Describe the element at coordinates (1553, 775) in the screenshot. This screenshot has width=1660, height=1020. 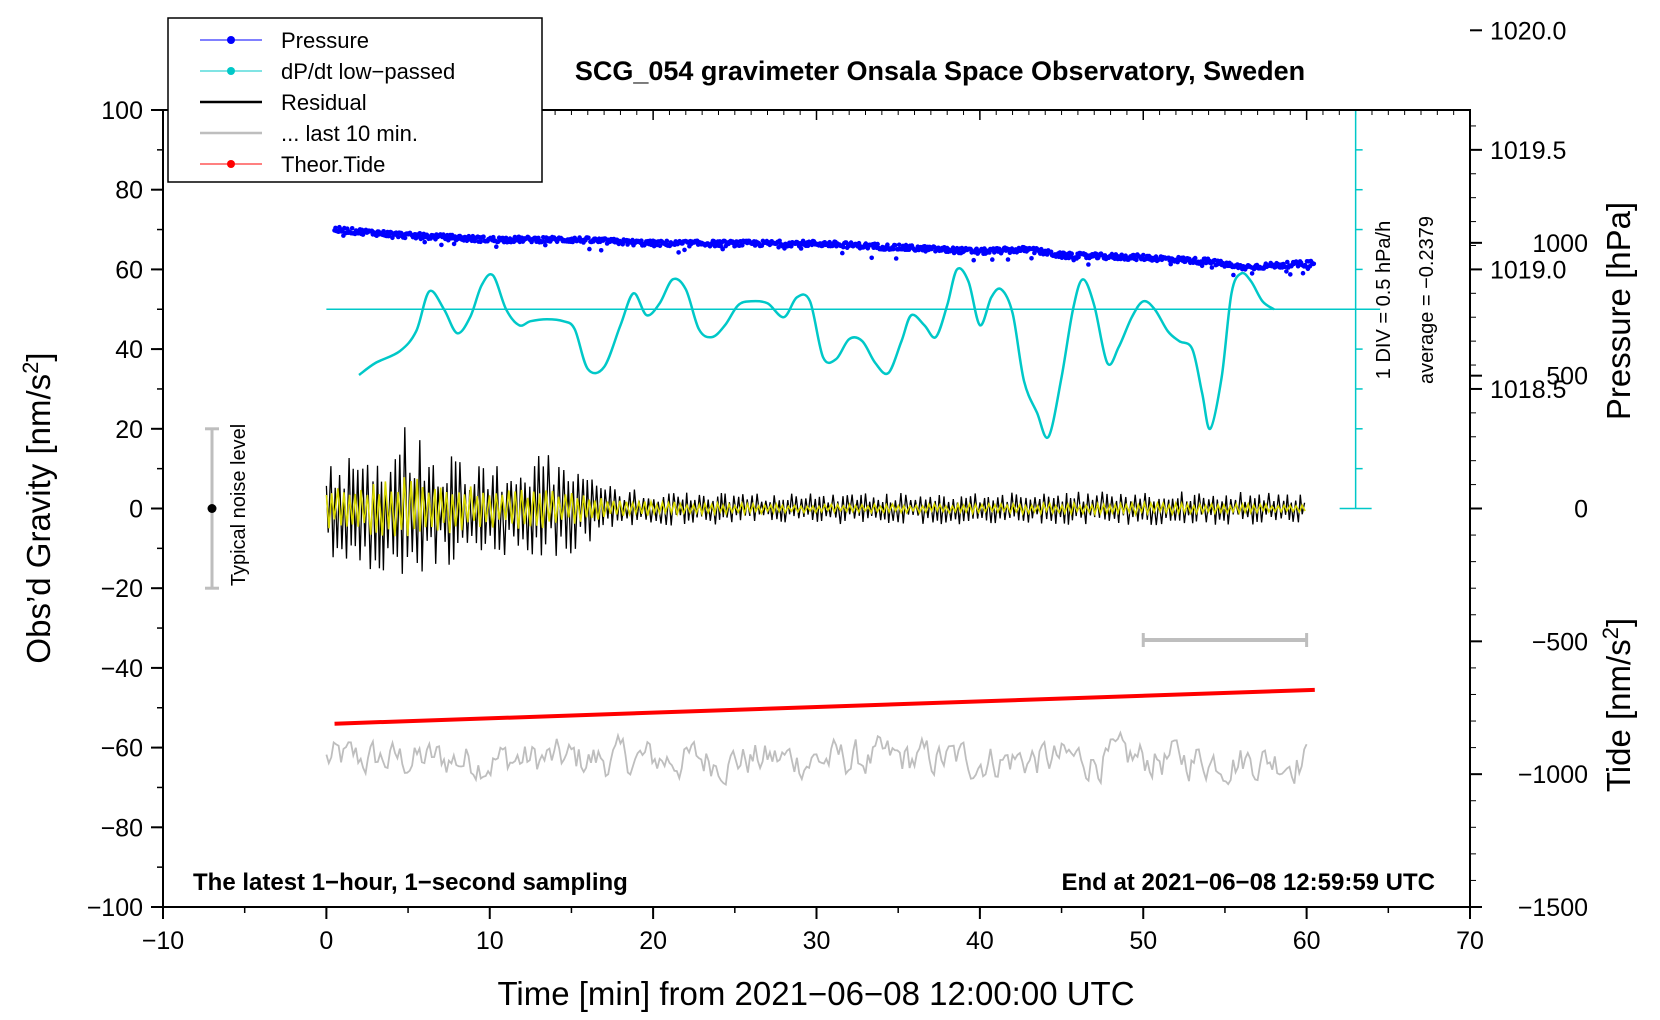
I see `tide-tick-label: −1000` at that location.